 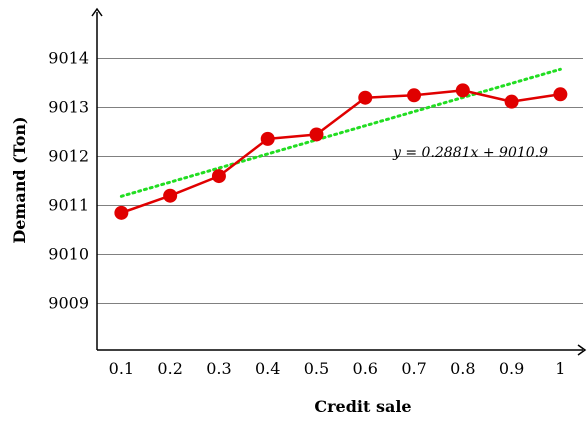 What do you see at coordinates (68, 302) in the screenshot?
I see `y-tick-label: 9009` at bounding box center [68, 302].